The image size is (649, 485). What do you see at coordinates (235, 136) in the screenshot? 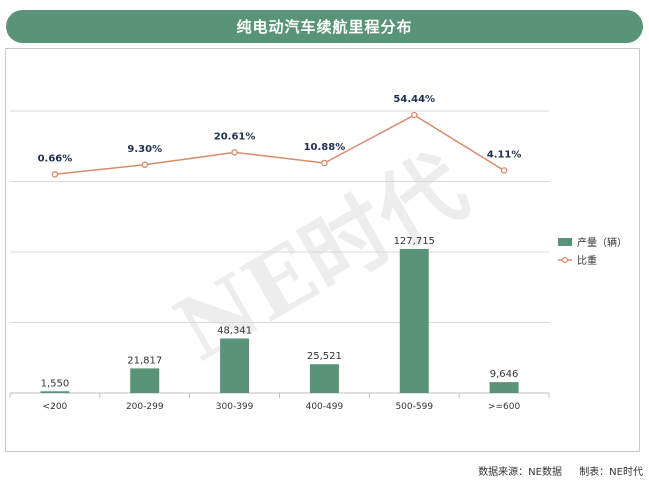
I see `line-label: 20.61%` at bounding box center [235, 136].